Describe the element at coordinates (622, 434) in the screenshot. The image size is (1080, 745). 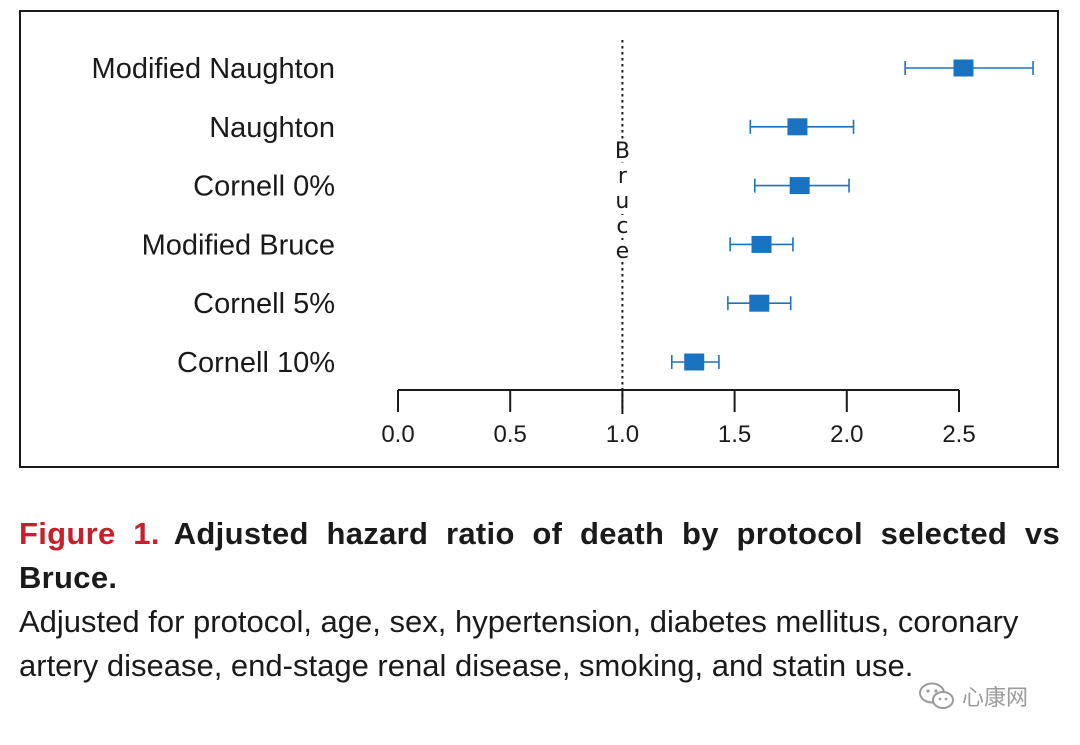
I see `x-tick-label: 1.0` at that location.